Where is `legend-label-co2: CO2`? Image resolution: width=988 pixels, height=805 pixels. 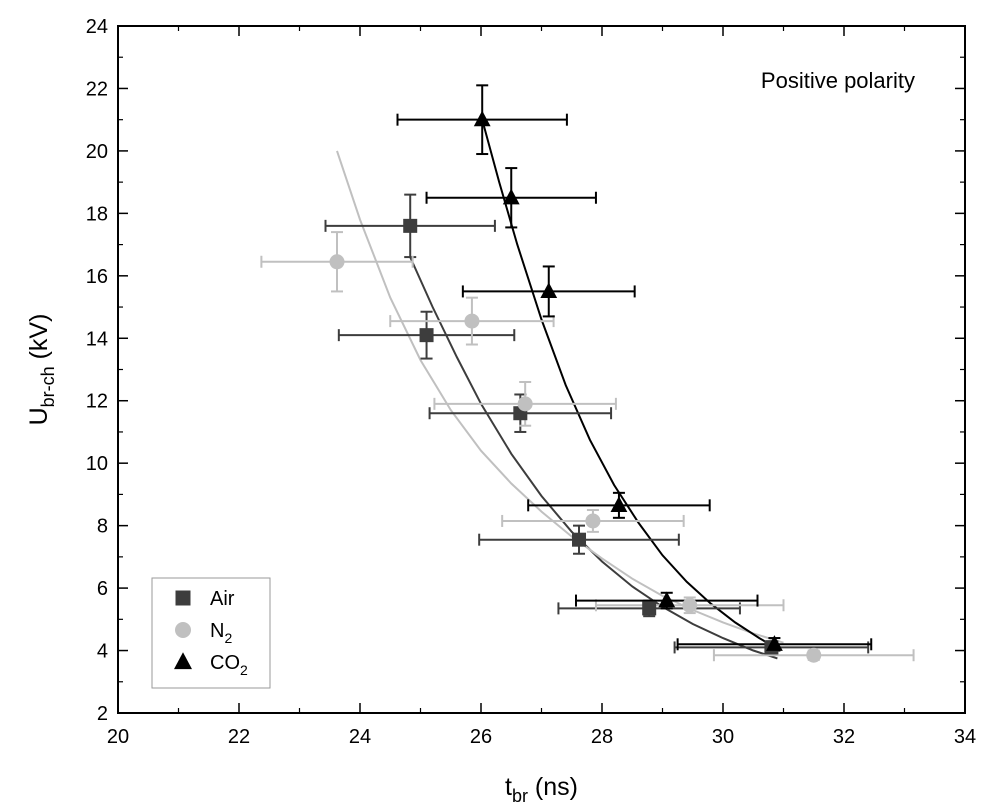
legend-label-co2: CO2 is located at coordinates (229, 665).